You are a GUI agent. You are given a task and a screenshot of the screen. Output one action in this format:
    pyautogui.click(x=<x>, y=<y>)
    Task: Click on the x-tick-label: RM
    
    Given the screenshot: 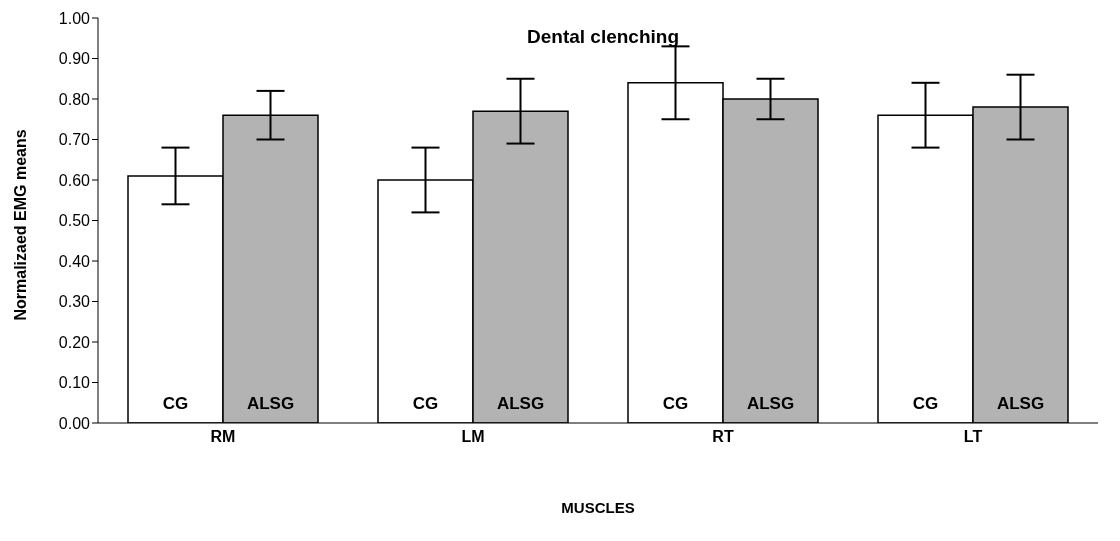 What is the action you would take?
    pyautogui.click(x=223, y=437)
    